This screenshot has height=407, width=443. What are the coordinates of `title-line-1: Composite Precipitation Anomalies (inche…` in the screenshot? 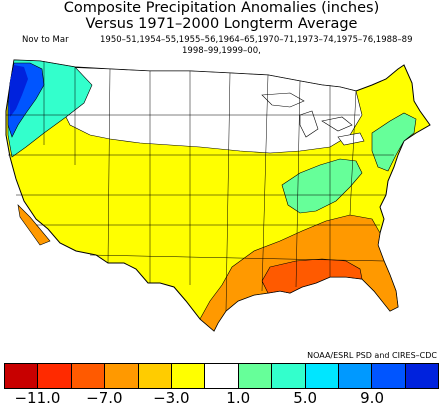 It's located at (221, 8).